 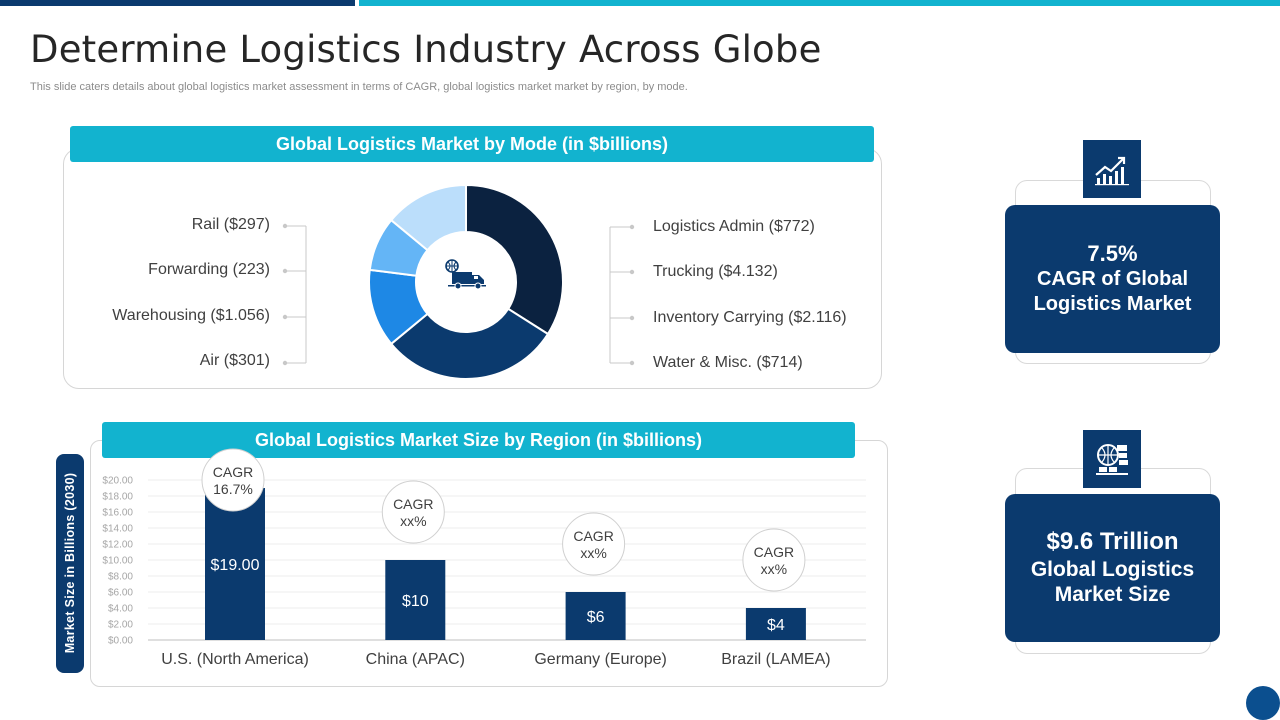 I want to click on cagr-card: 7.5% CAGR of Global Logistics Market, so click(x=1112, y=279).